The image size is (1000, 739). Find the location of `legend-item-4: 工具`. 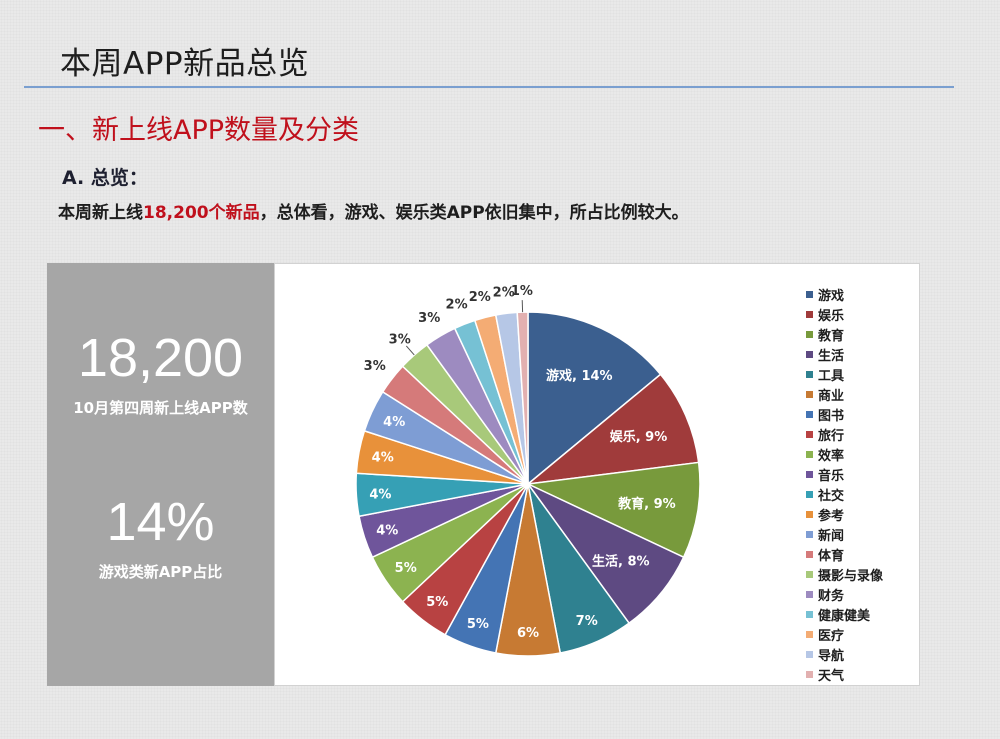

legend-item-4: 工具 is located at coordinates (861, 374).